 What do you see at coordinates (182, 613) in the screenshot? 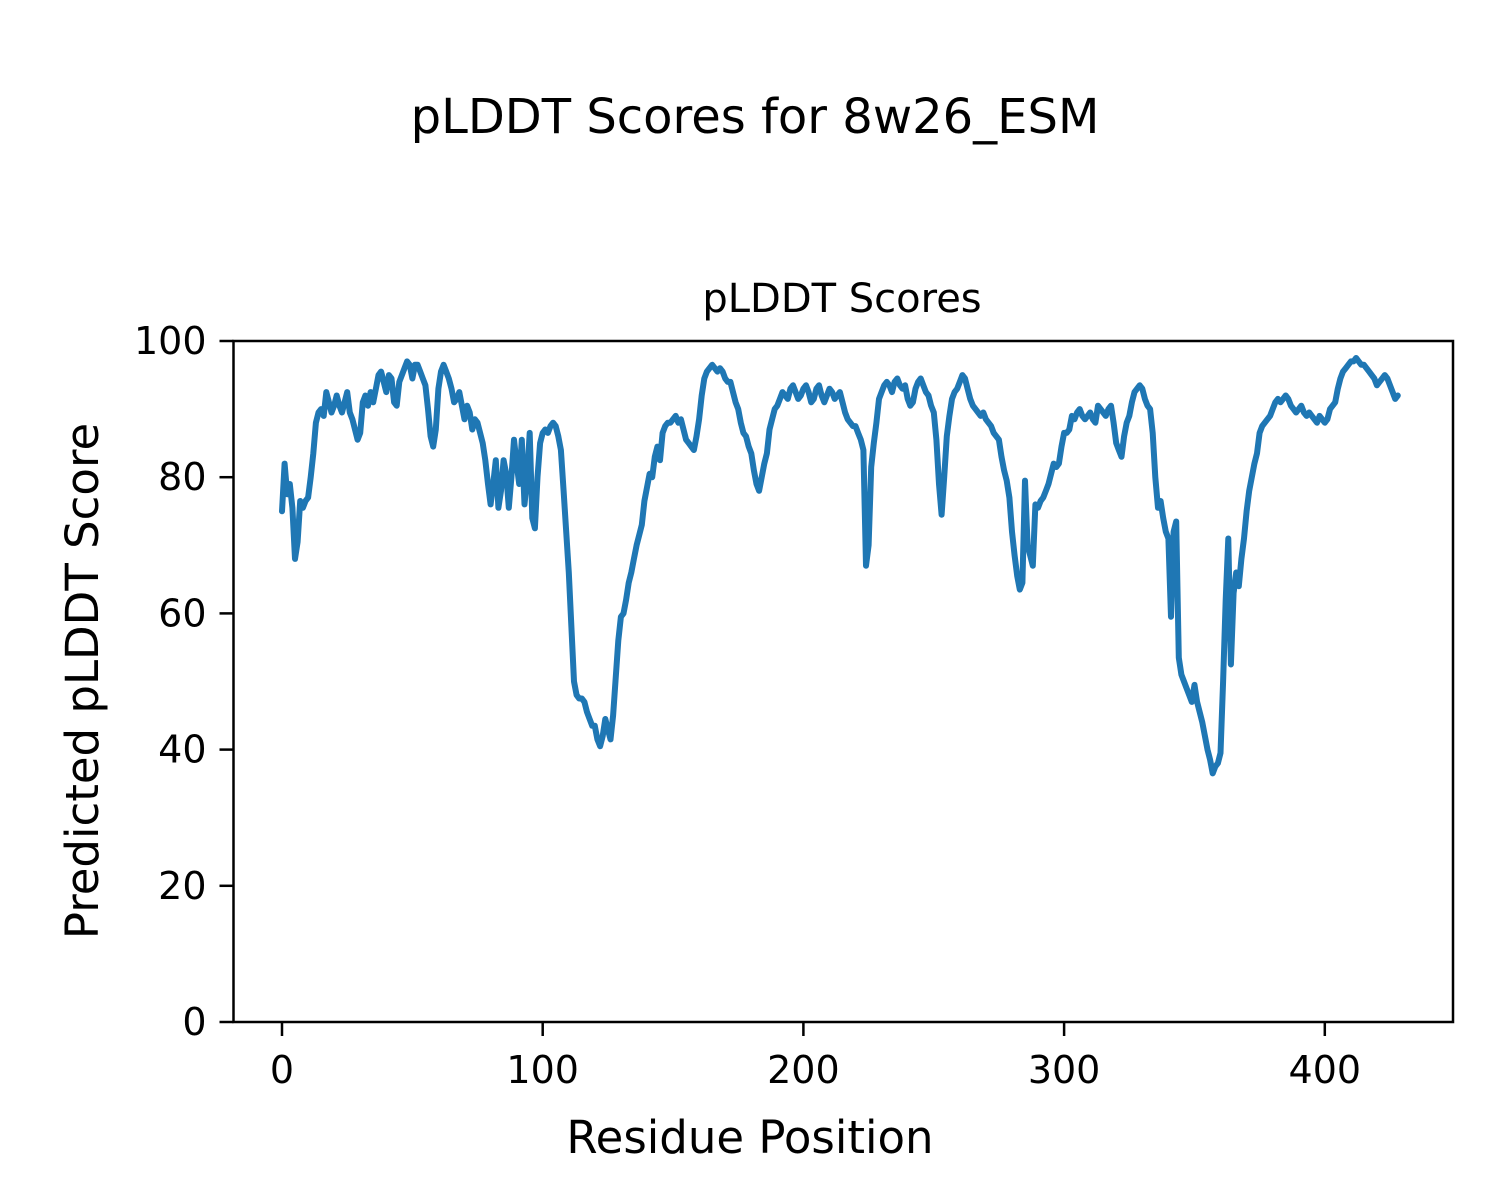
I see `y-tick-label: 60` at bounding box center [182, 613].